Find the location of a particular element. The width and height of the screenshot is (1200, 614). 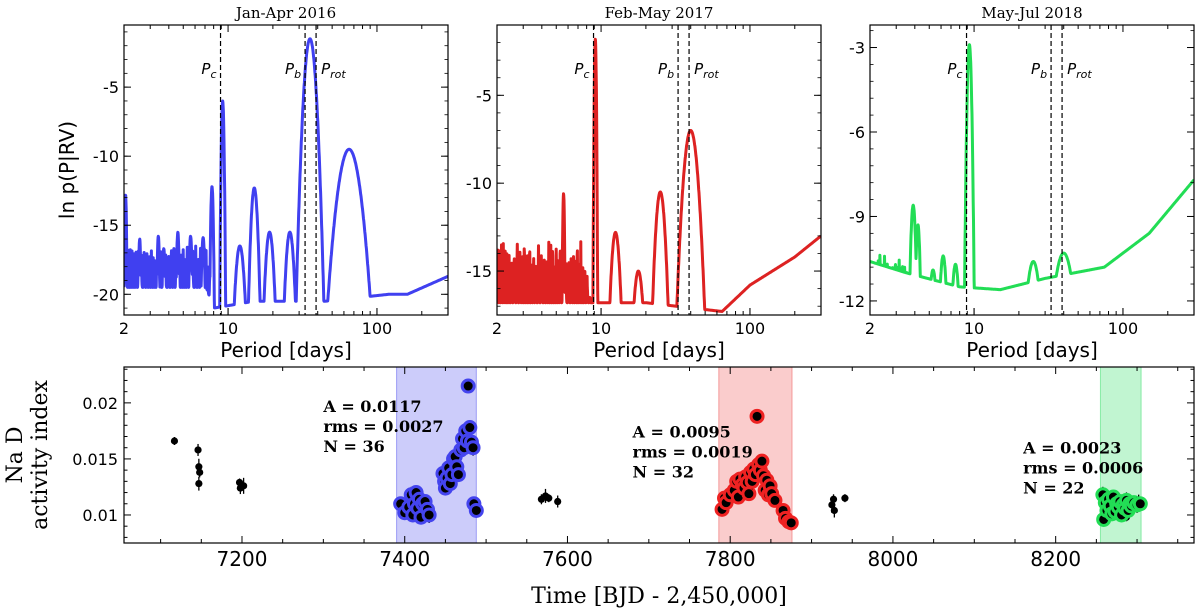

panel-title: May-Jul 2018 is located at coordinates (1031, 13).